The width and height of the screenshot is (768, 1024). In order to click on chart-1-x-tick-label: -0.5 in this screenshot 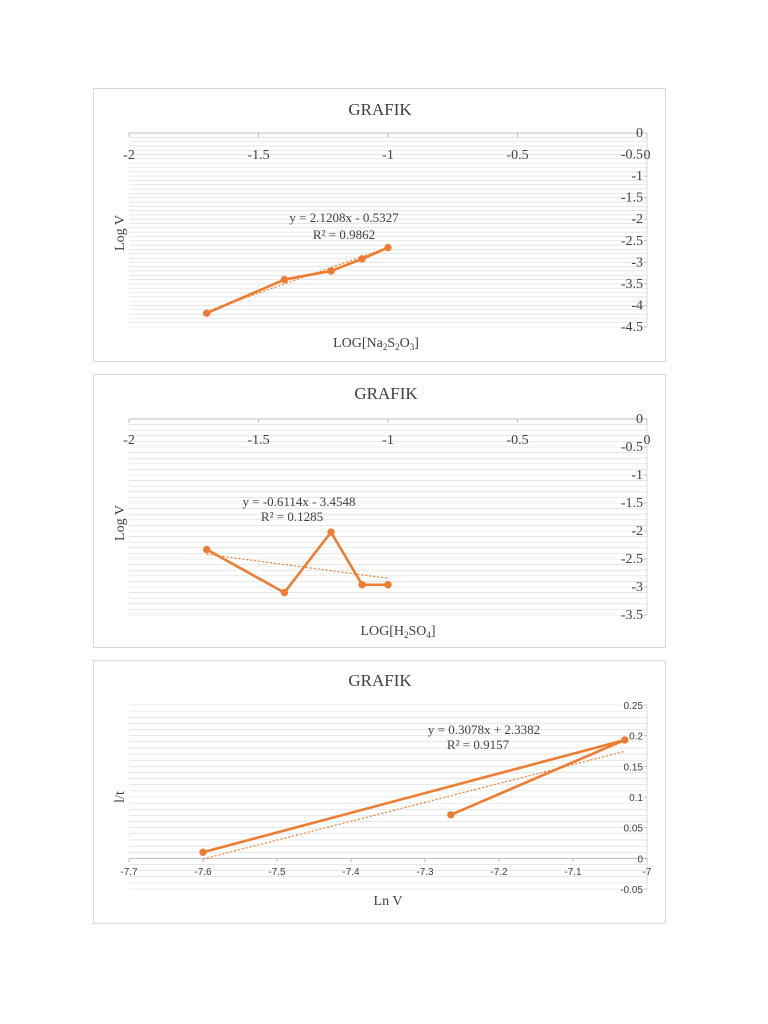, I will do `click(517, 155)`.